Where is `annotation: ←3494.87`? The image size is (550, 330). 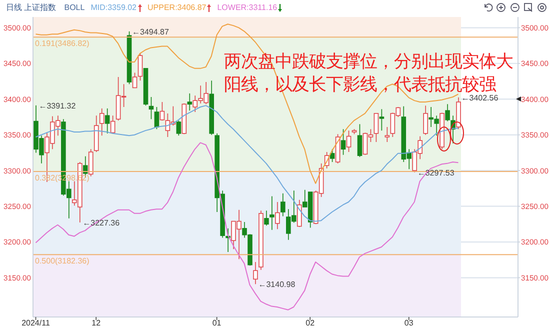 annotation: ←3494.87 is located at coordinates (151, 31).